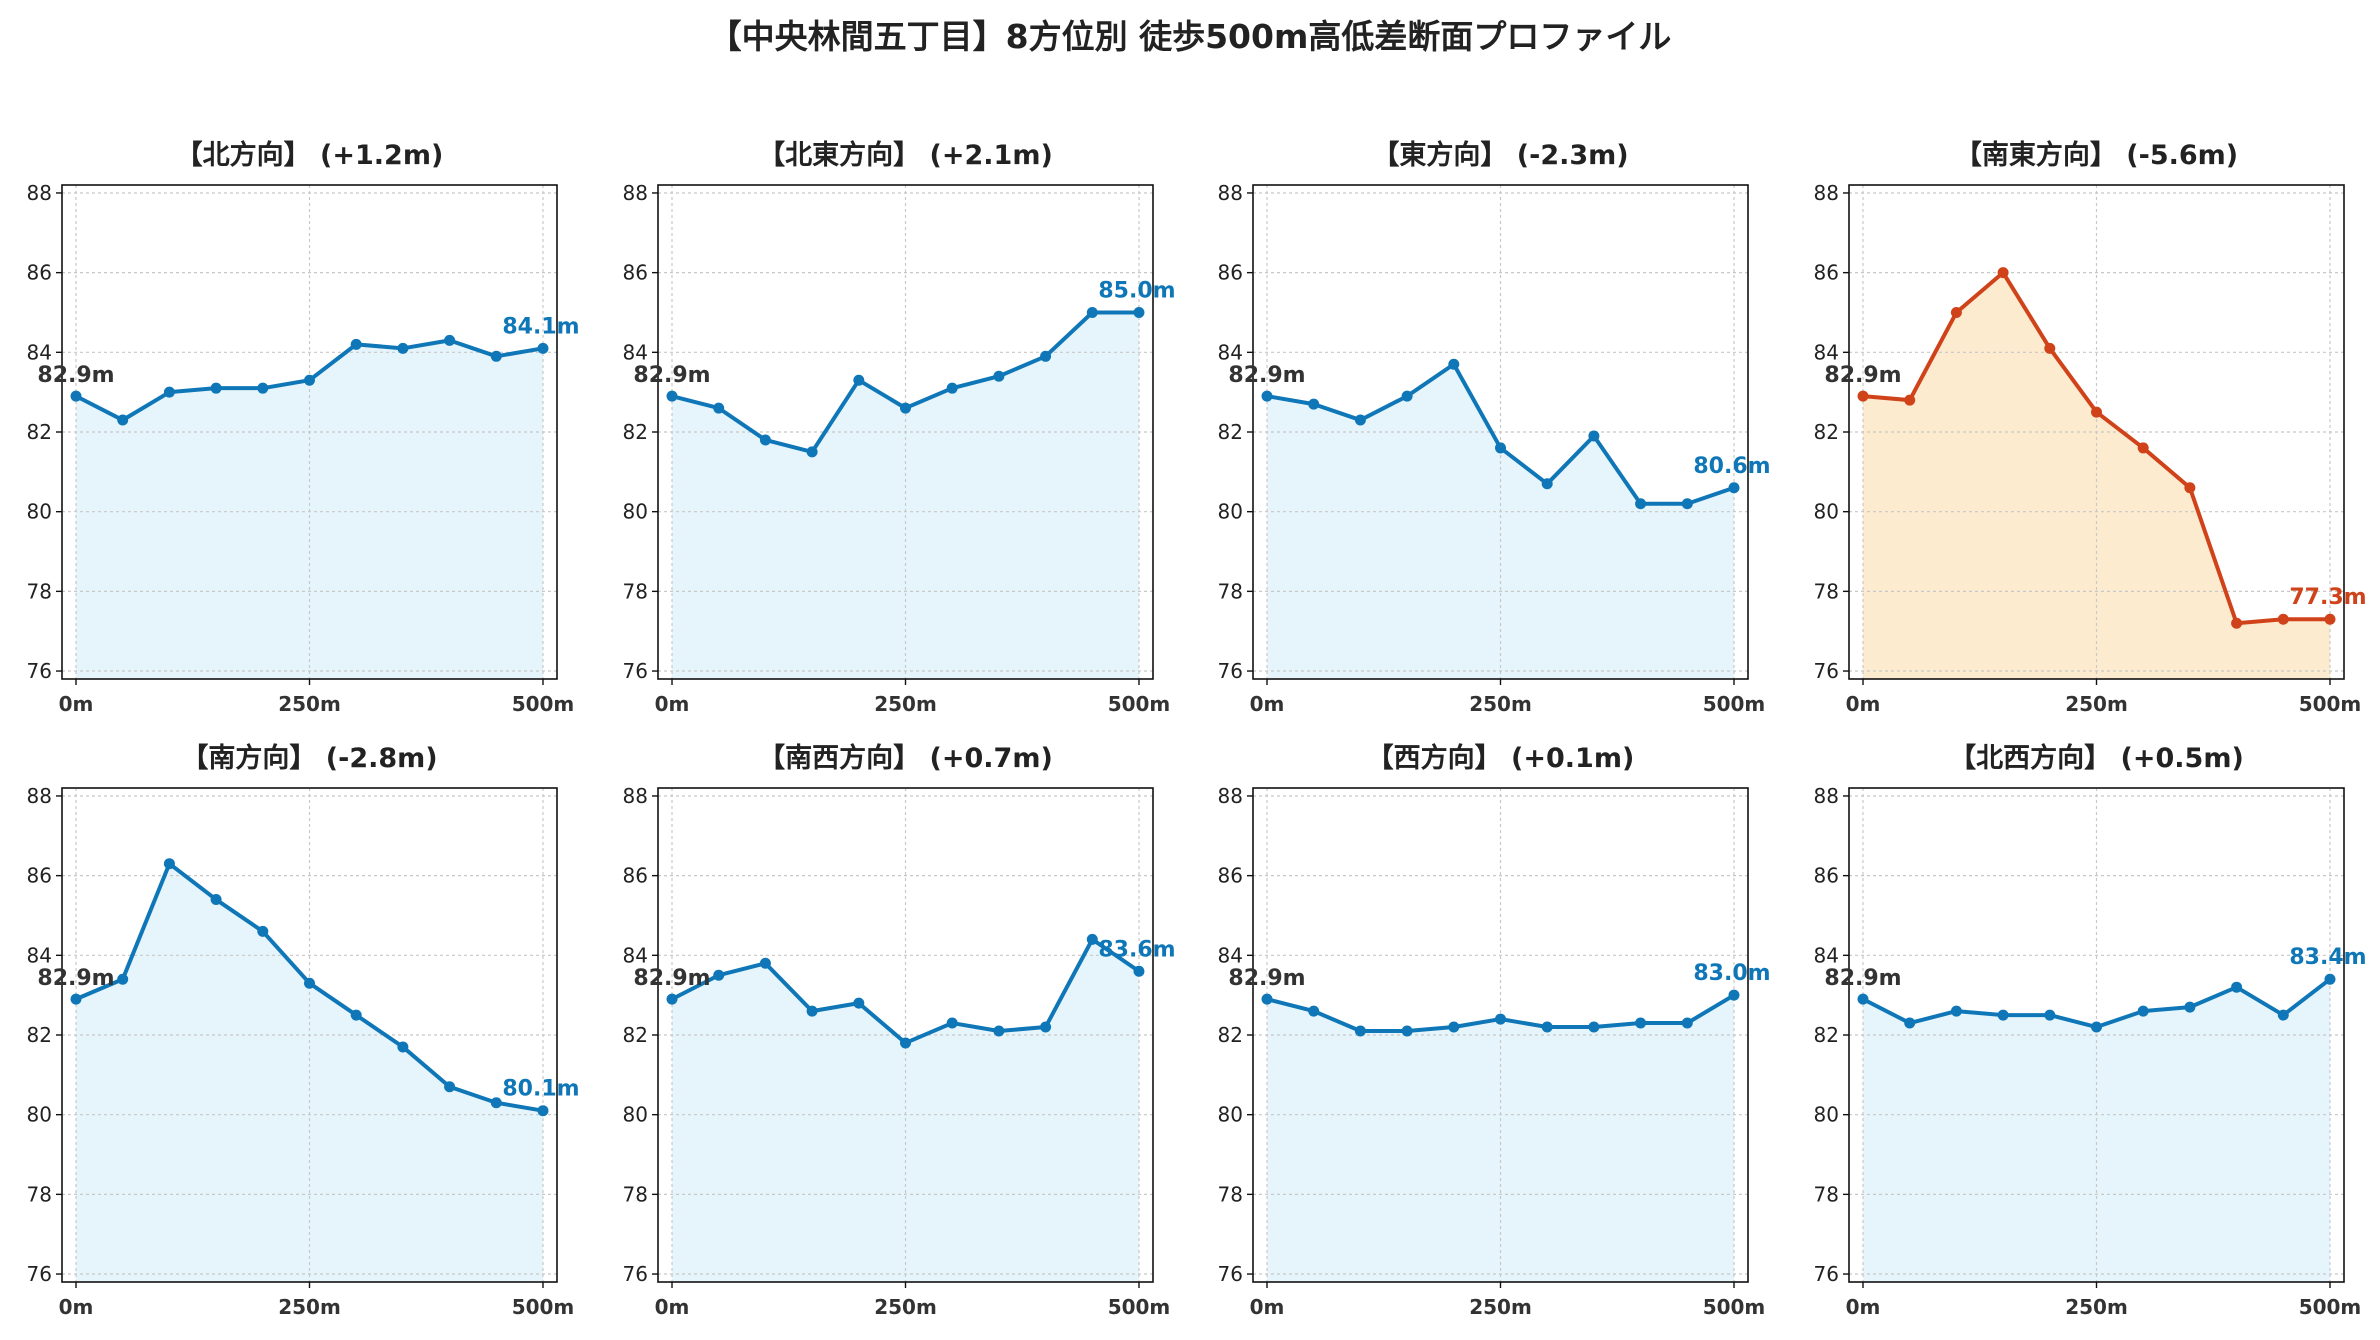  I want to click on end-elevation-label: 83.6m, so click(1136, 949).